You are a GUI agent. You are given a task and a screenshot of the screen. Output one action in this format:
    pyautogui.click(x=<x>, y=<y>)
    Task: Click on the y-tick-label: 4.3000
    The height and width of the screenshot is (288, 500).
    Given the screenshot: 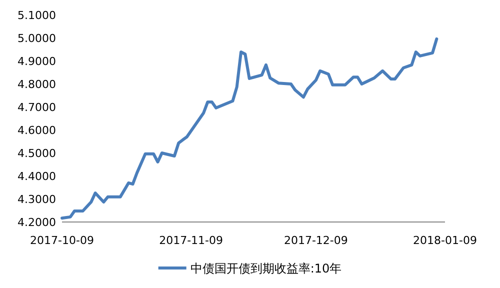 What is the action you would take?
    pyautogui.click(x=37, y=199)
    